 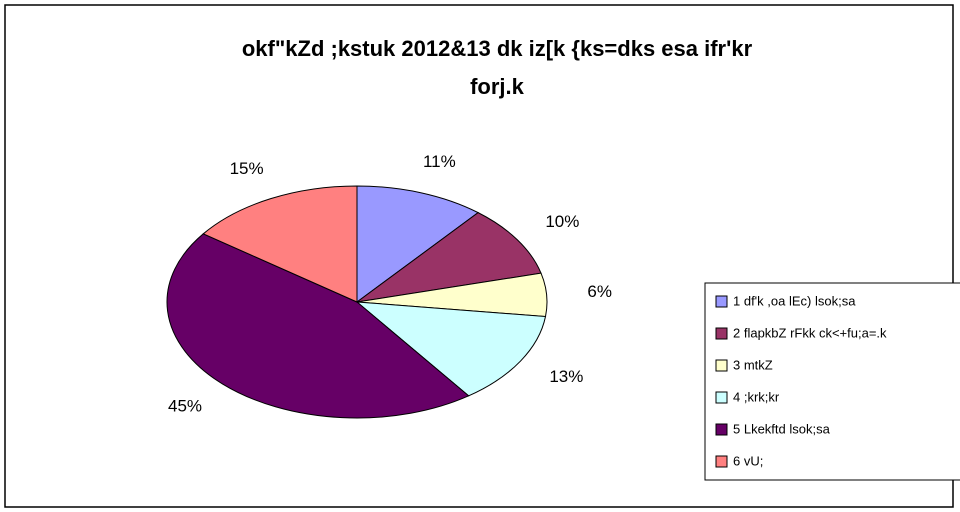 I want to click on chart-title: forj.k, so click(x=497, y=86).